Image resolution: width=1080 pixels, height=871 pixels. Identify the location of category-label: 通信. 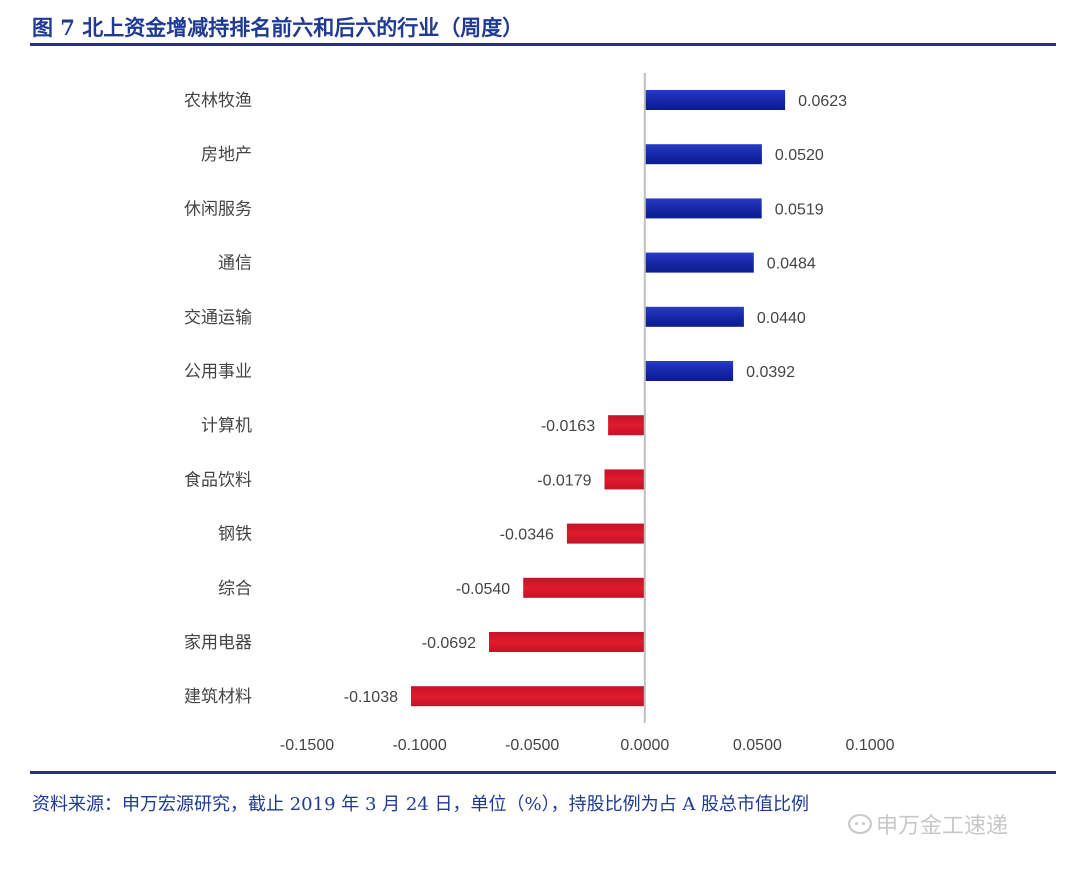
(235, 264).